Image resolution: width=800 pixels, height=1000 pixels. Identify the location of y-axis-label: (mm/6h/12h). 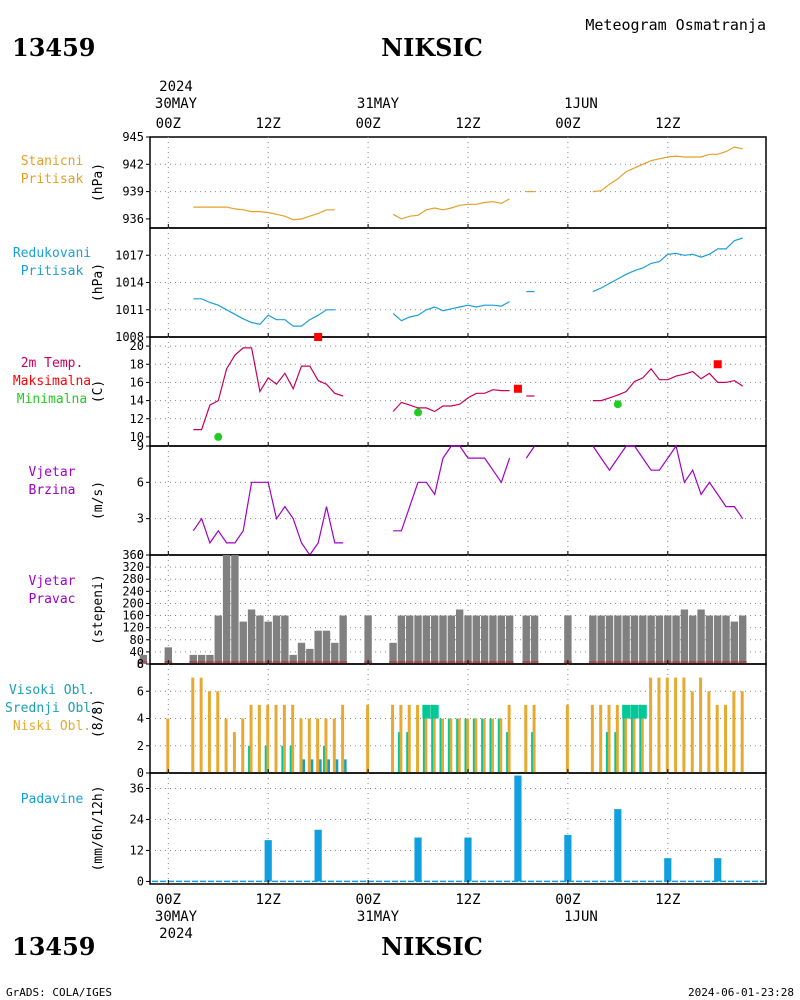
(98, 828).